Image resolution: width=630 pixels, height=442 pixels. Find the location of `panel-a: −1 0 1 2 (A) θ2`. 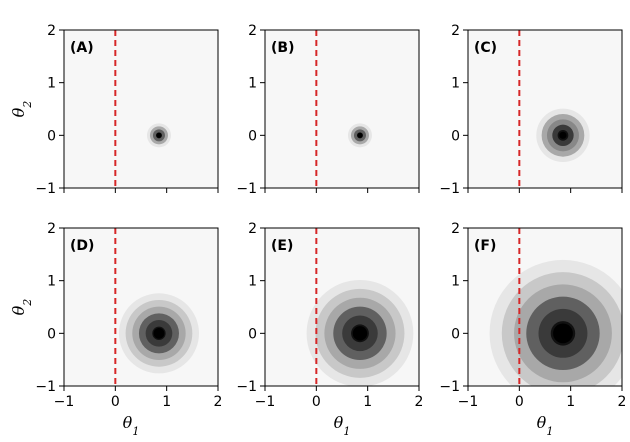

panel-a: −1 0 1 2 (A) θ2 is located at coordinates (114, 110).